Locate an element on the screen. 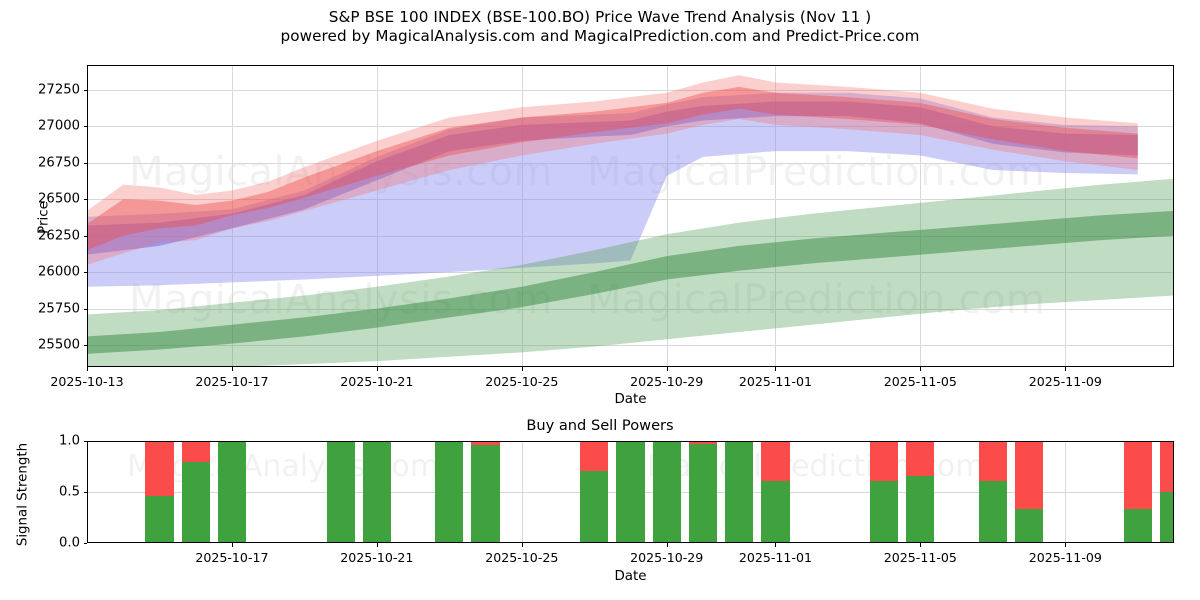 This screenshot has width=1200, height=600. signal-chart-title: Buy and Sell Powers is located at coordinates (600, 425).